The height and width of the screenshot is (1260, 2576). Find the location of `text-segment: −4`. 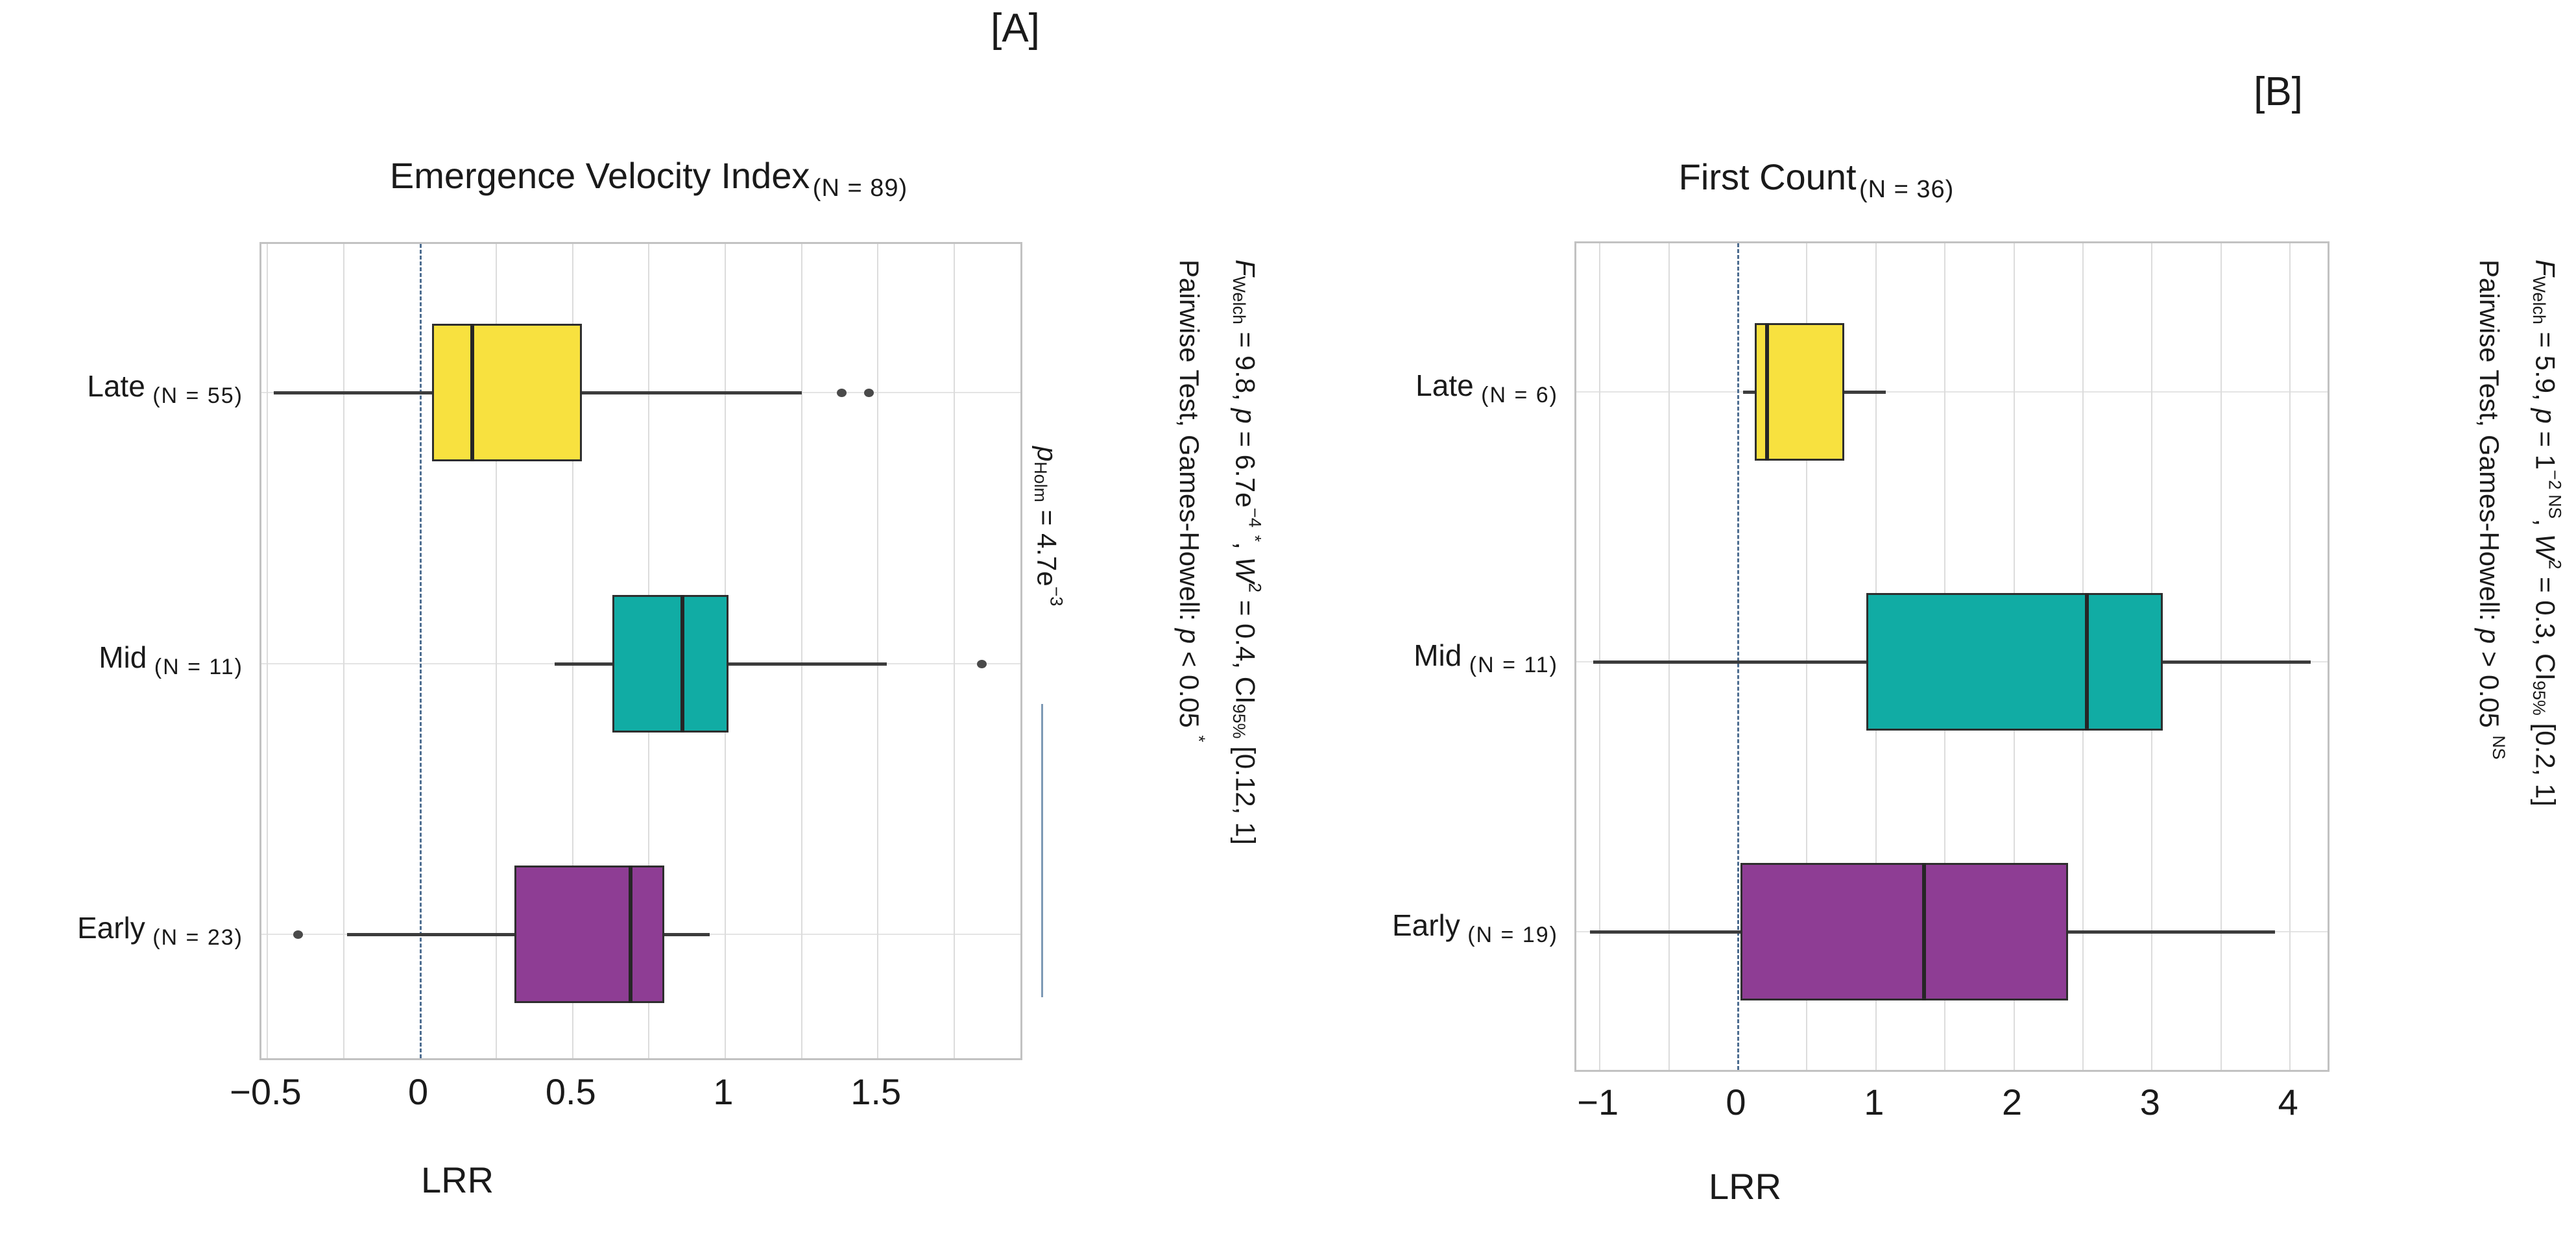

text-segment: −4 is located at coordinates (1255, 517).